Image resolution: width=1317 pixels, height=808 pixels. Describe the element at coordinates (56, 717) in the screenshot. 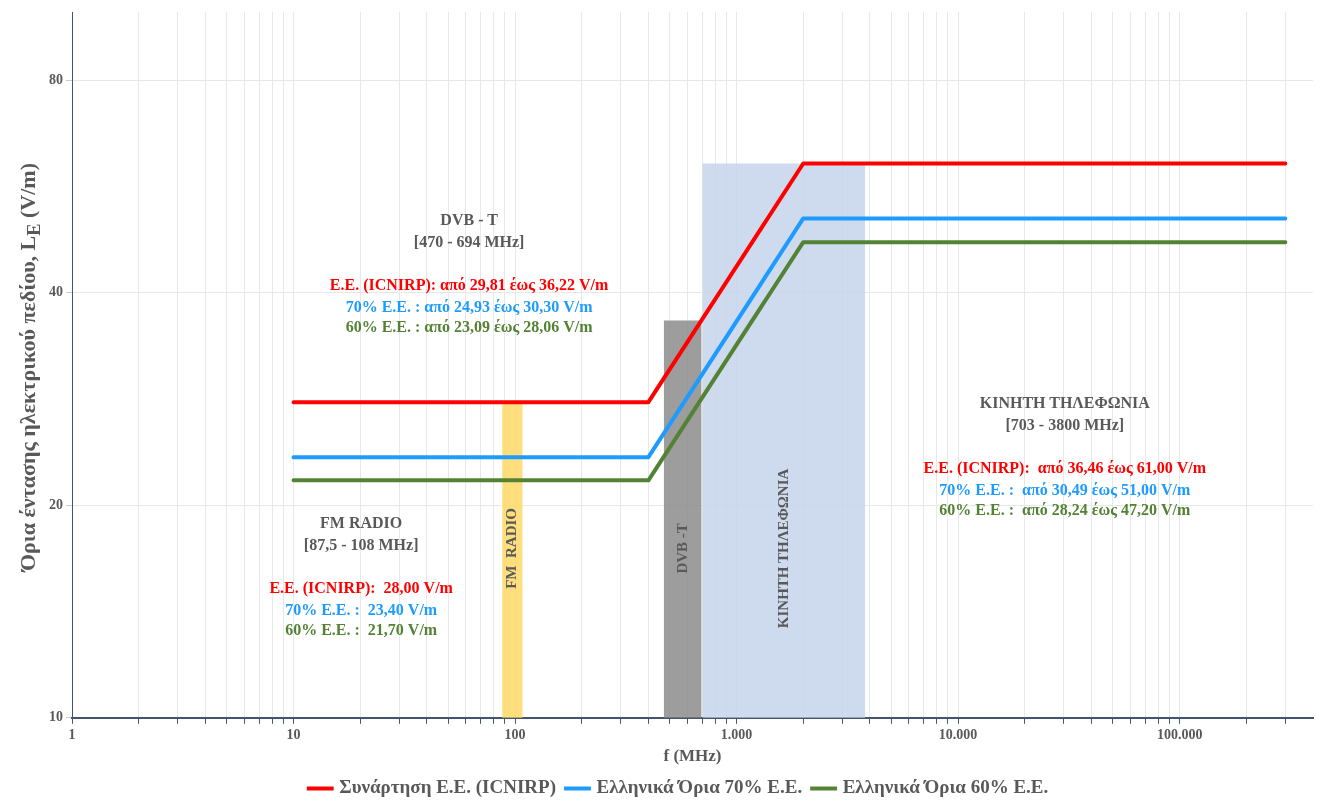

I see `y-tick-label: 10` at that location.